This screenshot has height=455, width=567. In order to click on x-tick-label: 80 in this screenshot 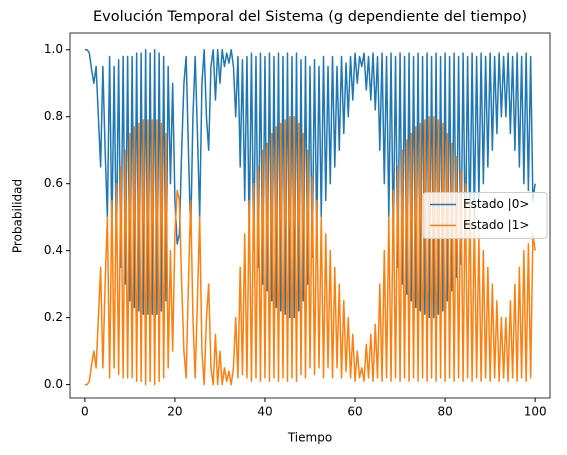, I will do `click(444, 412)`.